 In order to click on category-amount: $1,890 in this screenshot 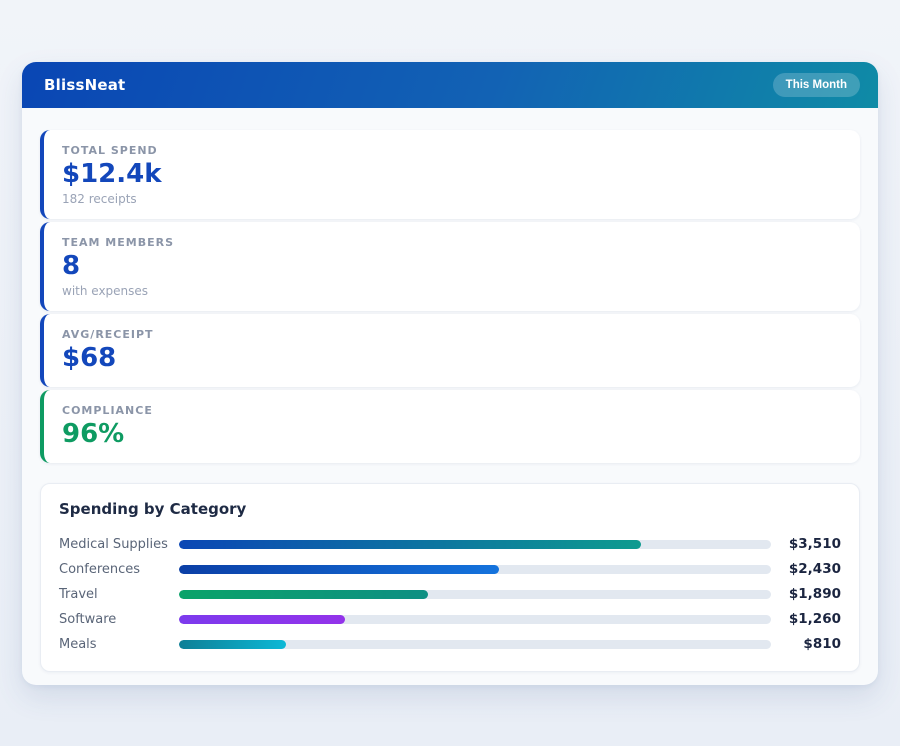, I will do `click(814, 594)`.